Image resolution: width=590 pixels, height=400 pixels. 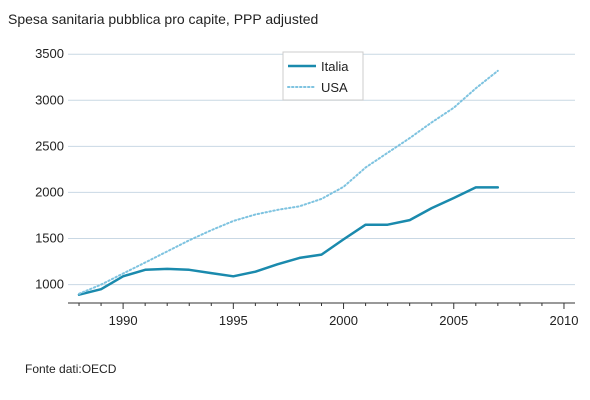 I want to click on x-tick-label-2010: 2010, so click(x=564, y=320).